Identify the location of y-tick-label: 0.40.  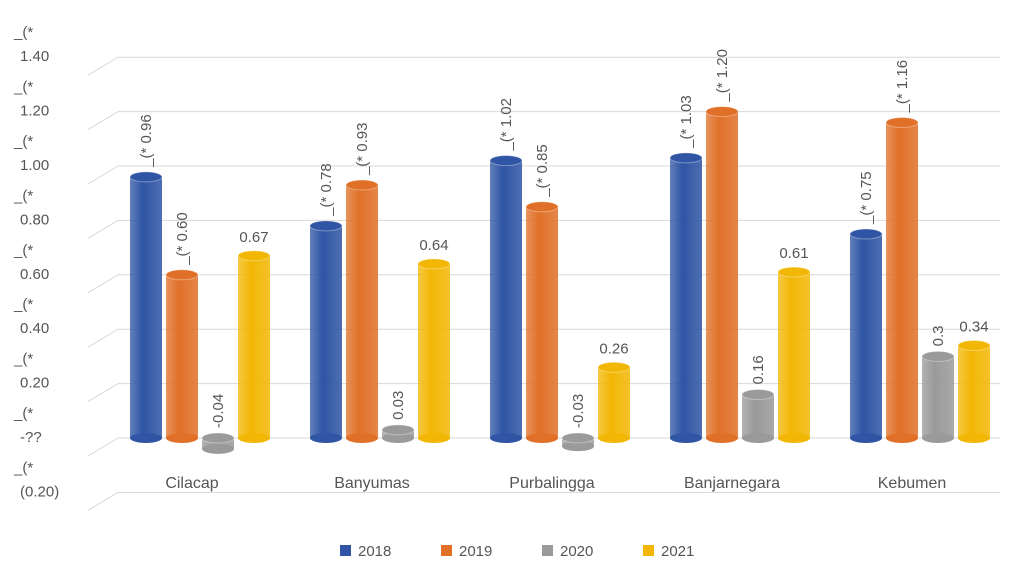
(34, 328).